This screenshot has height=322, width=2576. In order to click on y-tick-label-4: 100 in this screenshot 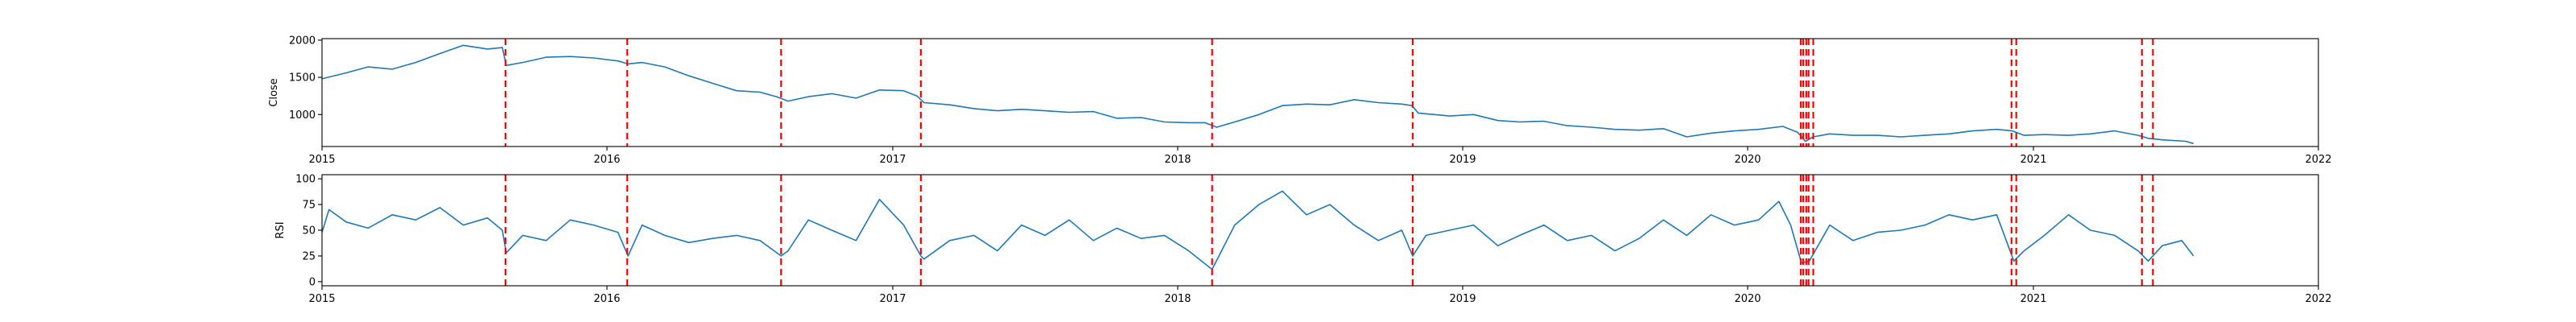, I will do `click(305, 180)`.